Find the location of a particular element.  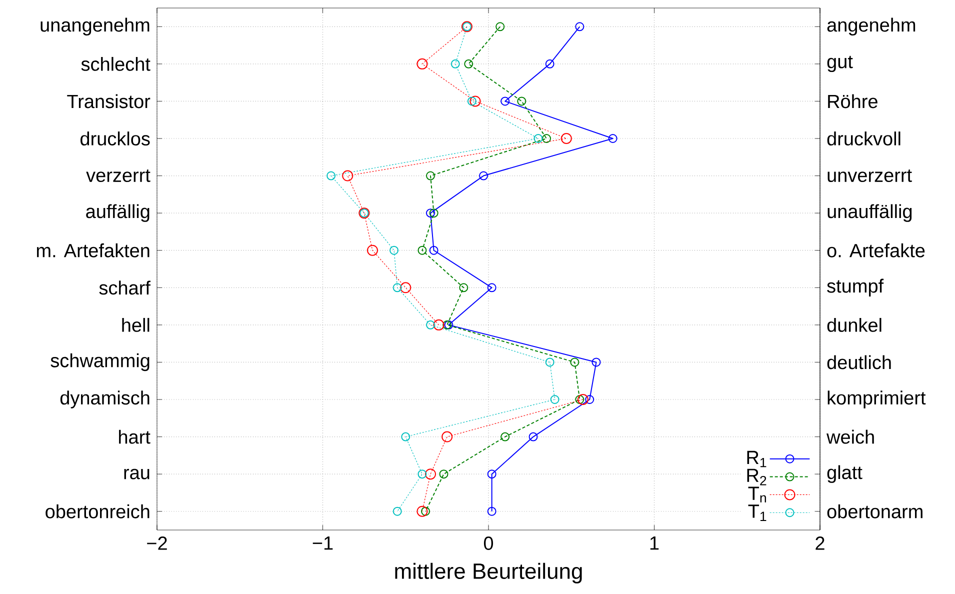

y2-tick-label: deutlich is located at coordinates (859, 362).